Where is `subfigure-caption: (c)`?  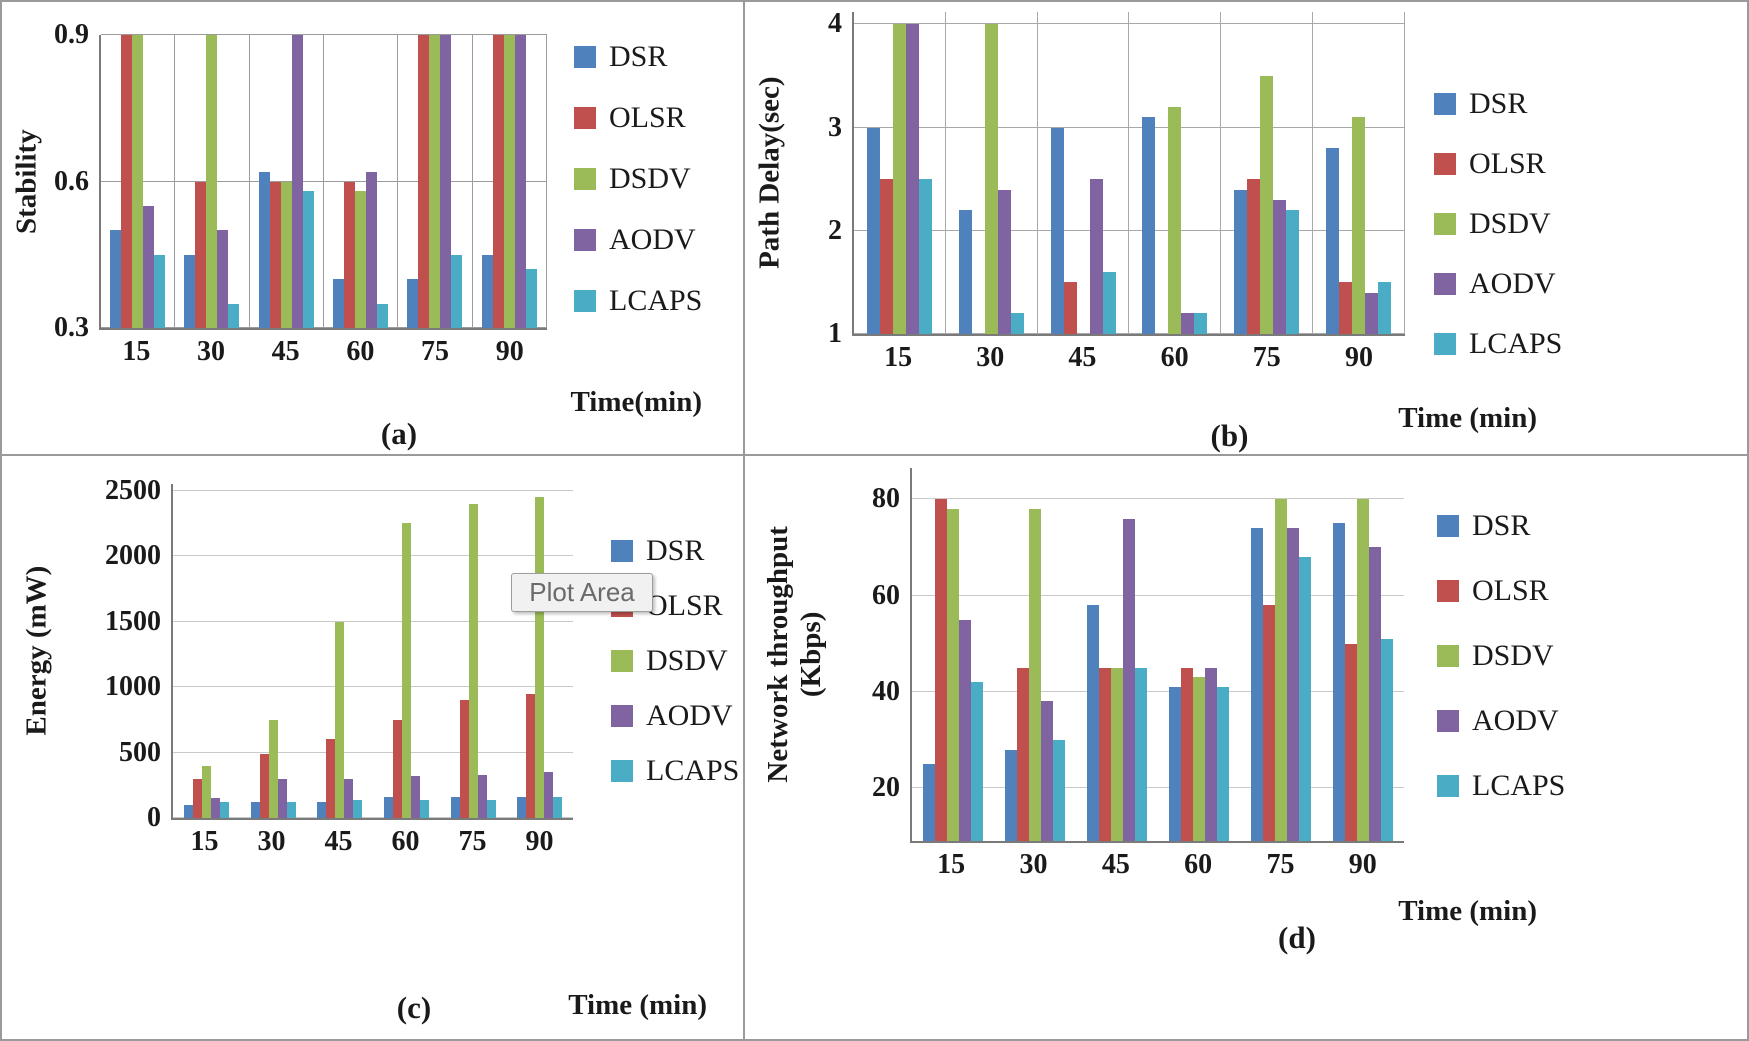 subfigure-caption: (c) is located at coordinates (414, 1007).